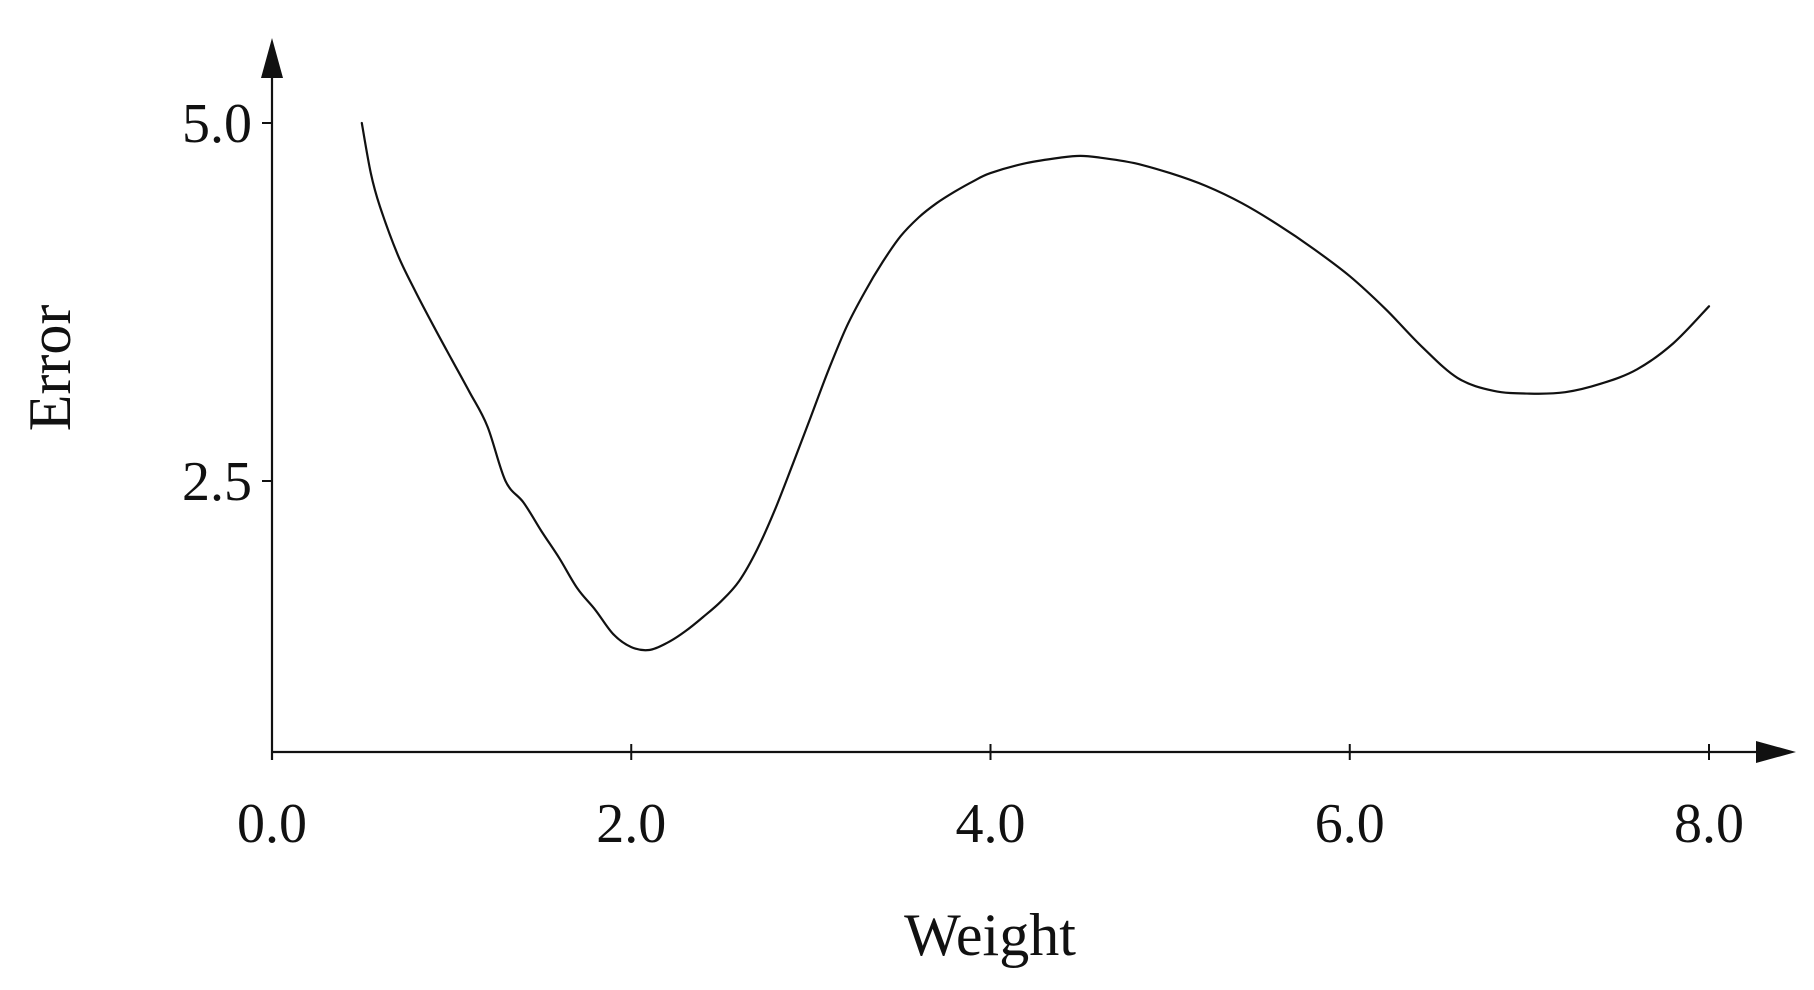 The image size is (1814, 990). What do you see at coordinates (50, 368) in the screenshot?
I see `y-axis-title: Error` at bounding box center [50, 368].